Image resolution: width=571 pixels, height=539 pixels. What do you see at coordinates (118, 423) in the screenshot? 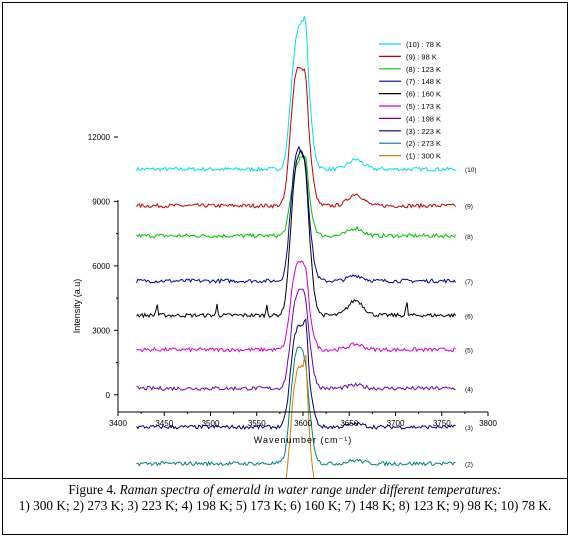
I see `x-tick-label: 3400` at bounding box center [118, 423].